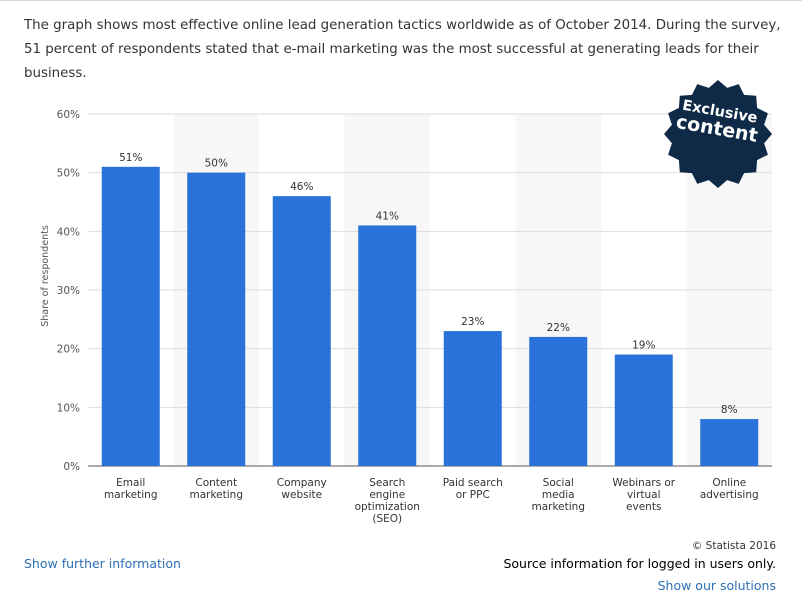 The width and height of the screenshot is (802, 601). Describe the element at coordinates (733, 546) in the screenshot. I see `copyright-notice: © Statista 2016` at that location.